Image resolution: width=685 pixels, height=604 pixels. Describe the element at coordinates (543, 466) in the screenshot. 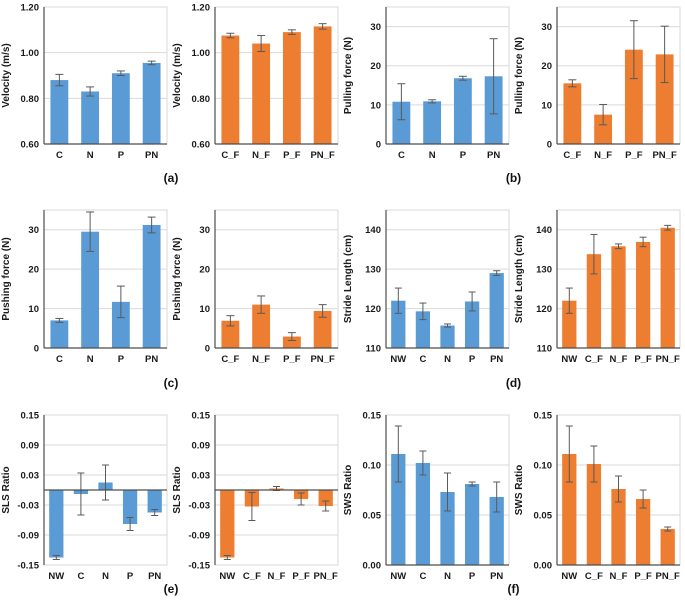

I see `svg-text: 0.10` at that location.